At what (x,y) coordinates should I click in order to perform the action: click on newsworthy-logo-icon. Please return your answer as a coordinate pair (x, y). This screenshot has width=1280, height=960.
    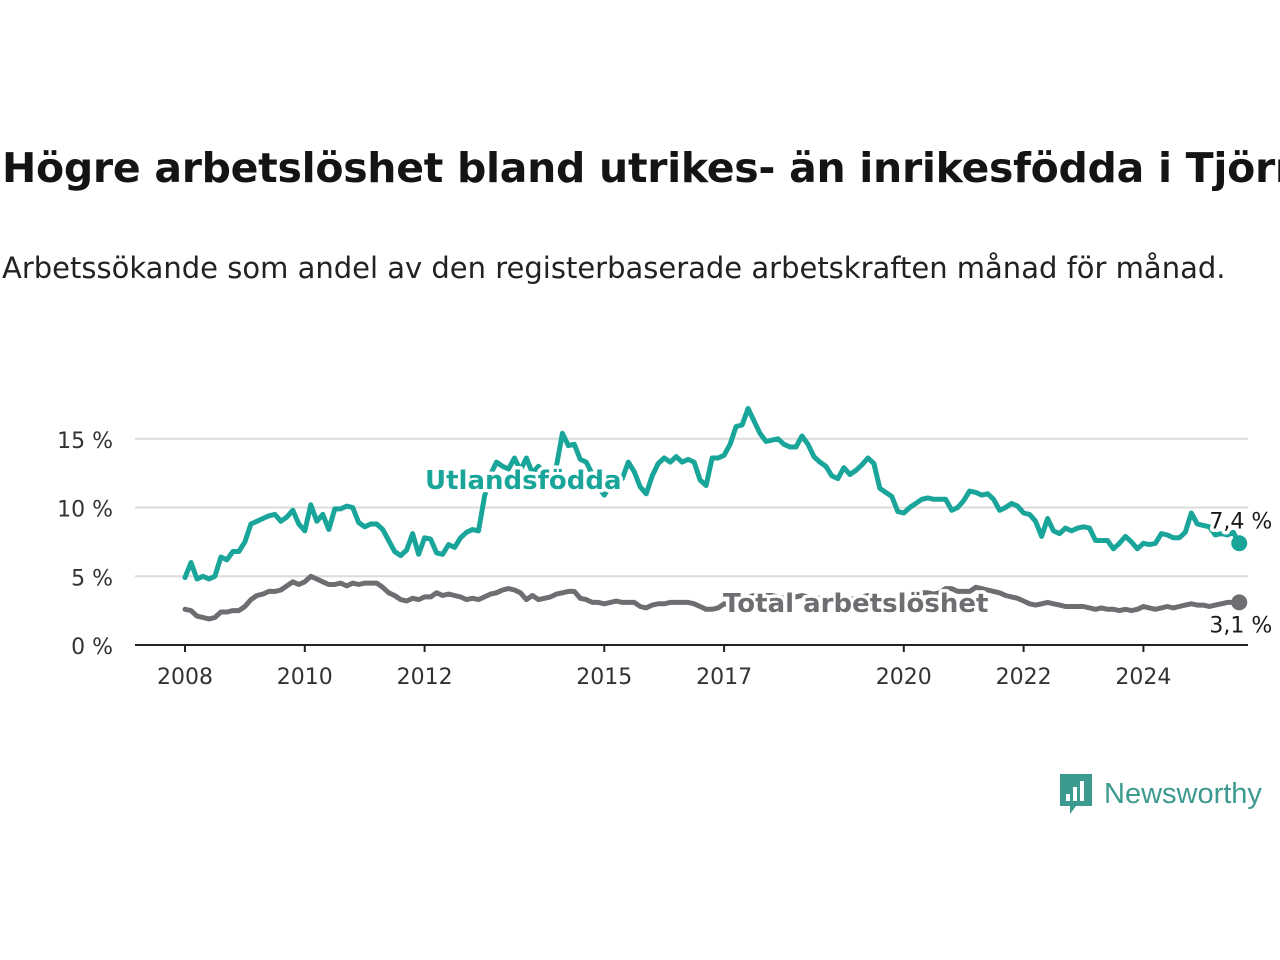
    Looking at the image, I should click on (1076, 794).